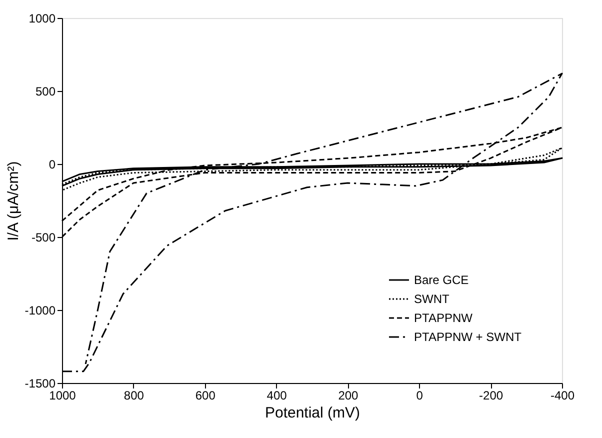 The width and height of the screenshot is (602, 438). I want to click on x-tick-label: 400, so click(277, 395).